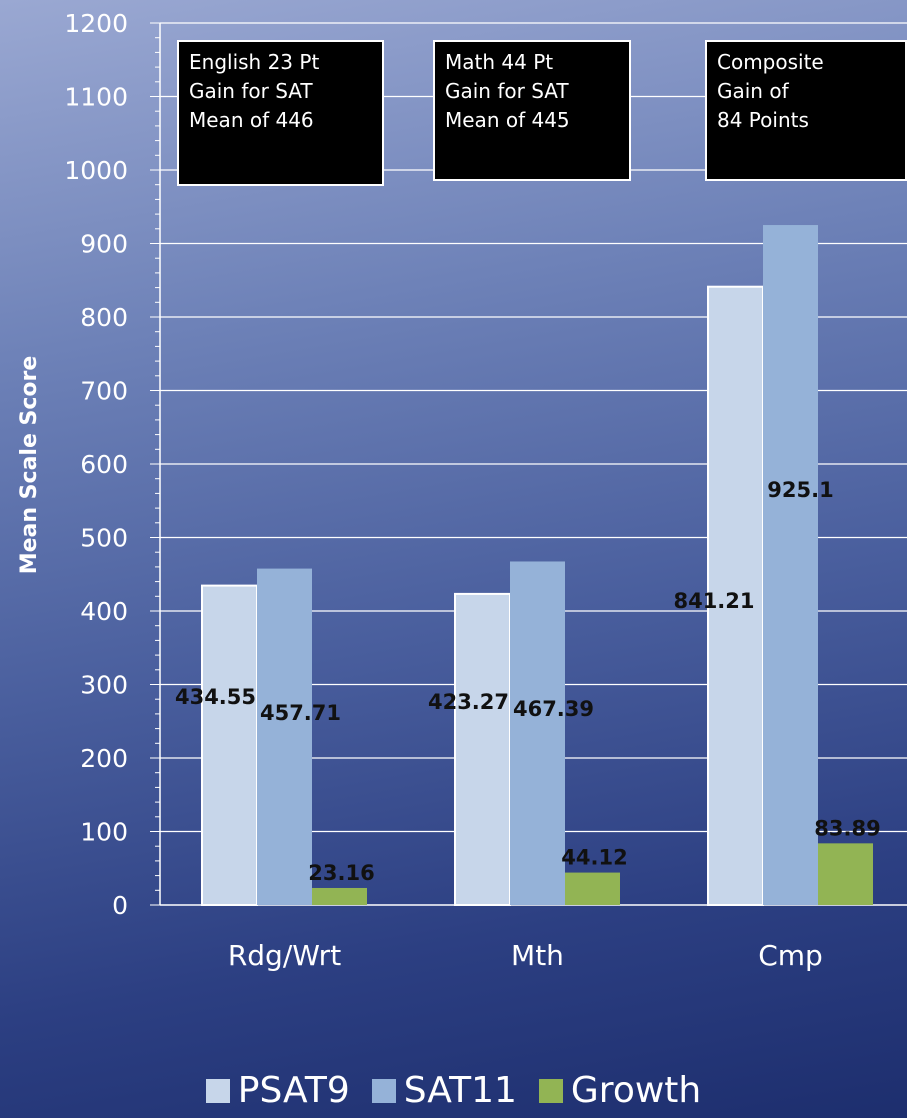 The image size is (907, 1118). Describe the element at coordinates (713, 601) in the screenshot. I see `data-label-psat9-2: 841.21` at that location.